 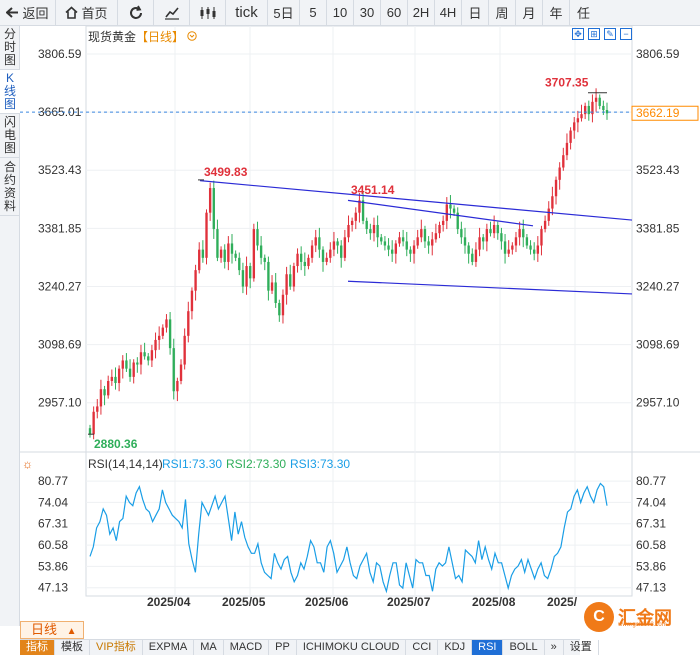 What do you see at coordinates (651, 545) in the screenshot?
I see `rsi-axis-label-right: 60.58` at bounding box center [651, 545].